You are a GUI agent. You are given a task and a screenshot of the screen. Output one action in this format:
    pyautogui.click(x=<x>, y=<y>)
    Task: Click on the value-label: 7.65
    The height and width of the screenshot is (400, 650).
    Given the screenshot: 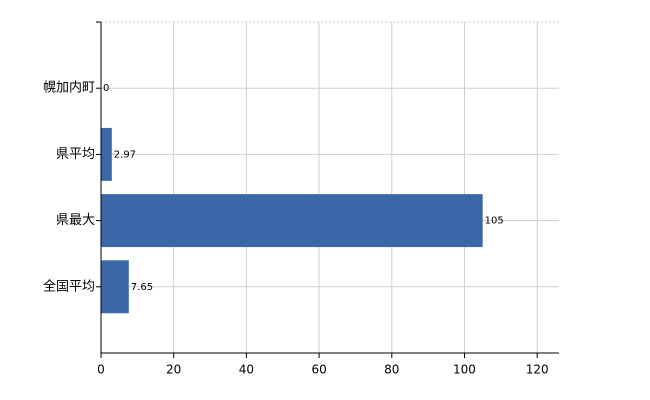 What is the action you would take?
    pyautogui.click(x=142, y=287)
    